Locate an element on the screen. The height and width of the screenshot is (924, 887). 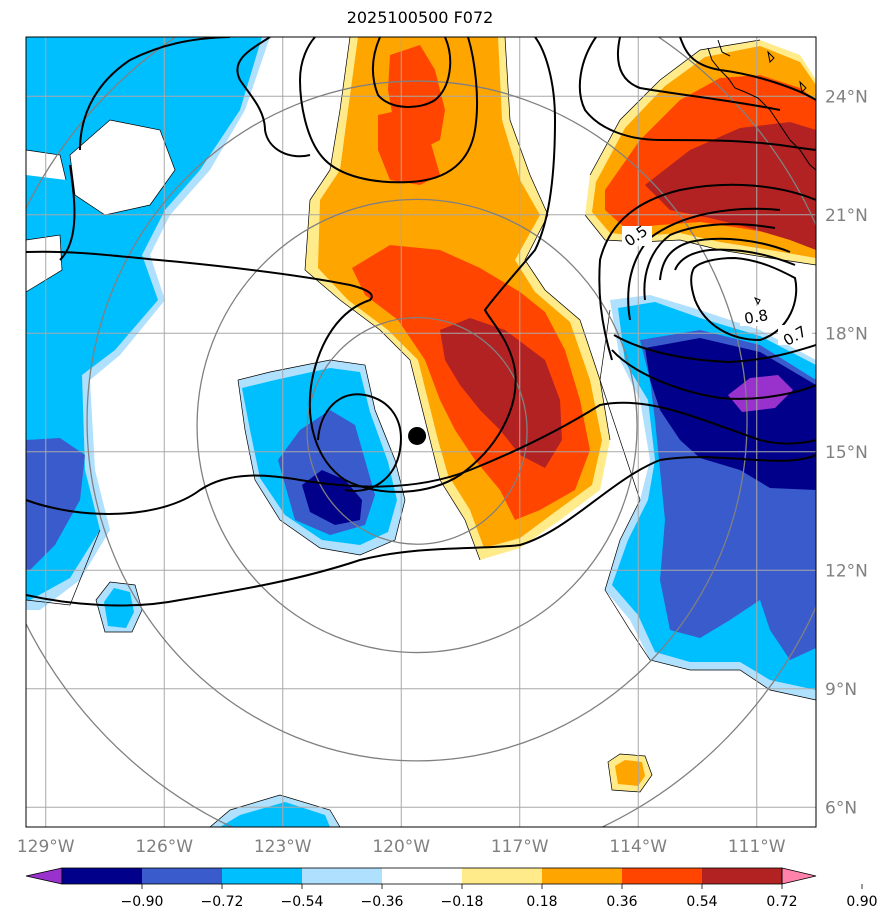
colorbar-tick-label: −0.36 is located at coordinates (382, 902).